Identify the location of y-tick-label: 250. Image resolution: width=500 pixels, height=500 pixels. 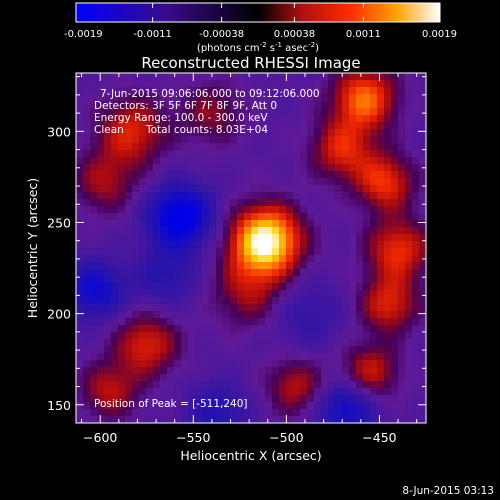
(59, 222).